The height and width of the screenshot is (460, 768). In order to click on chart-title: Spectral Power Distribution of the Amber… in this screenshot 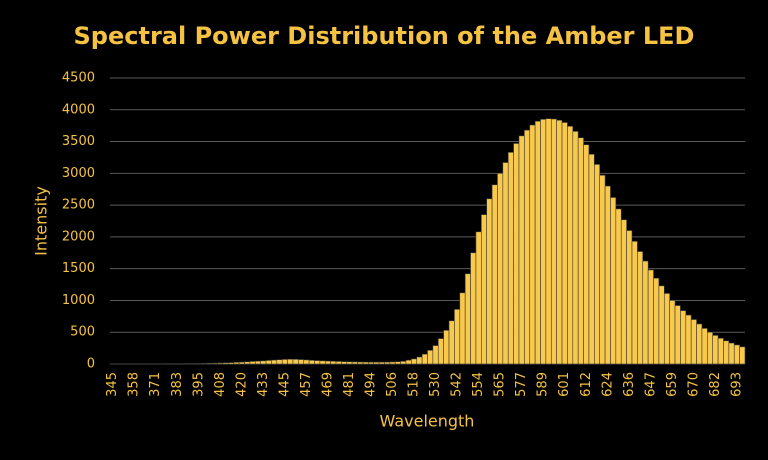, I will do `click(384, 36)`.